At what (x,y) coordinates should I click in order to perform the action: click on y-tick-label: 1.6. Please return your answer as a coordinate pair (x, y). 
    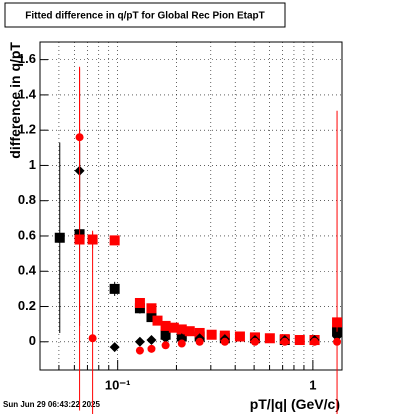
    Looking at the image, I should click on (27, 58).